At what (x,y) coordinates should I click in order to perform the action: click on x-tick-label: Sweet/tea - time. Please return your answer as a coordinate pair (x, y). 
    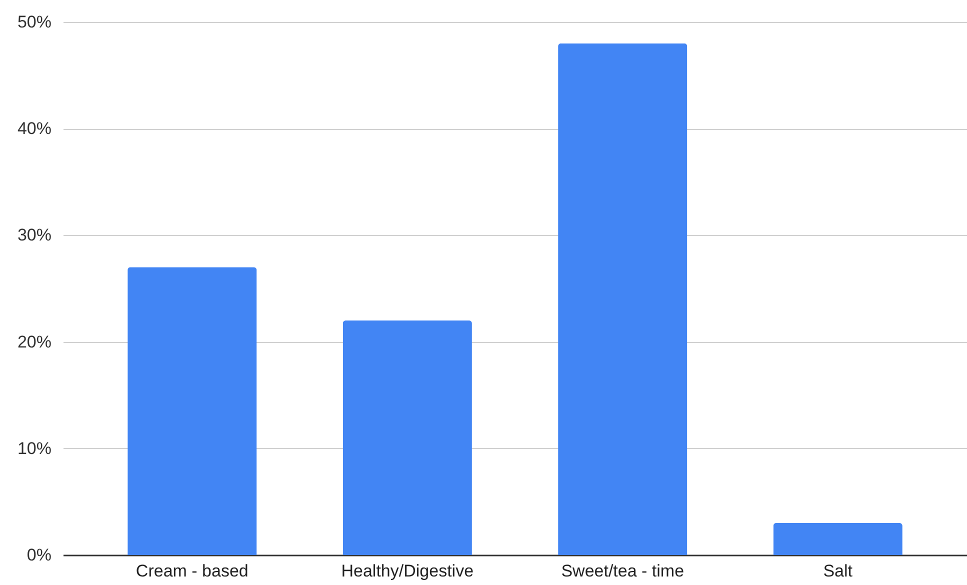
    Looking at the image, I should click on (622, 571).